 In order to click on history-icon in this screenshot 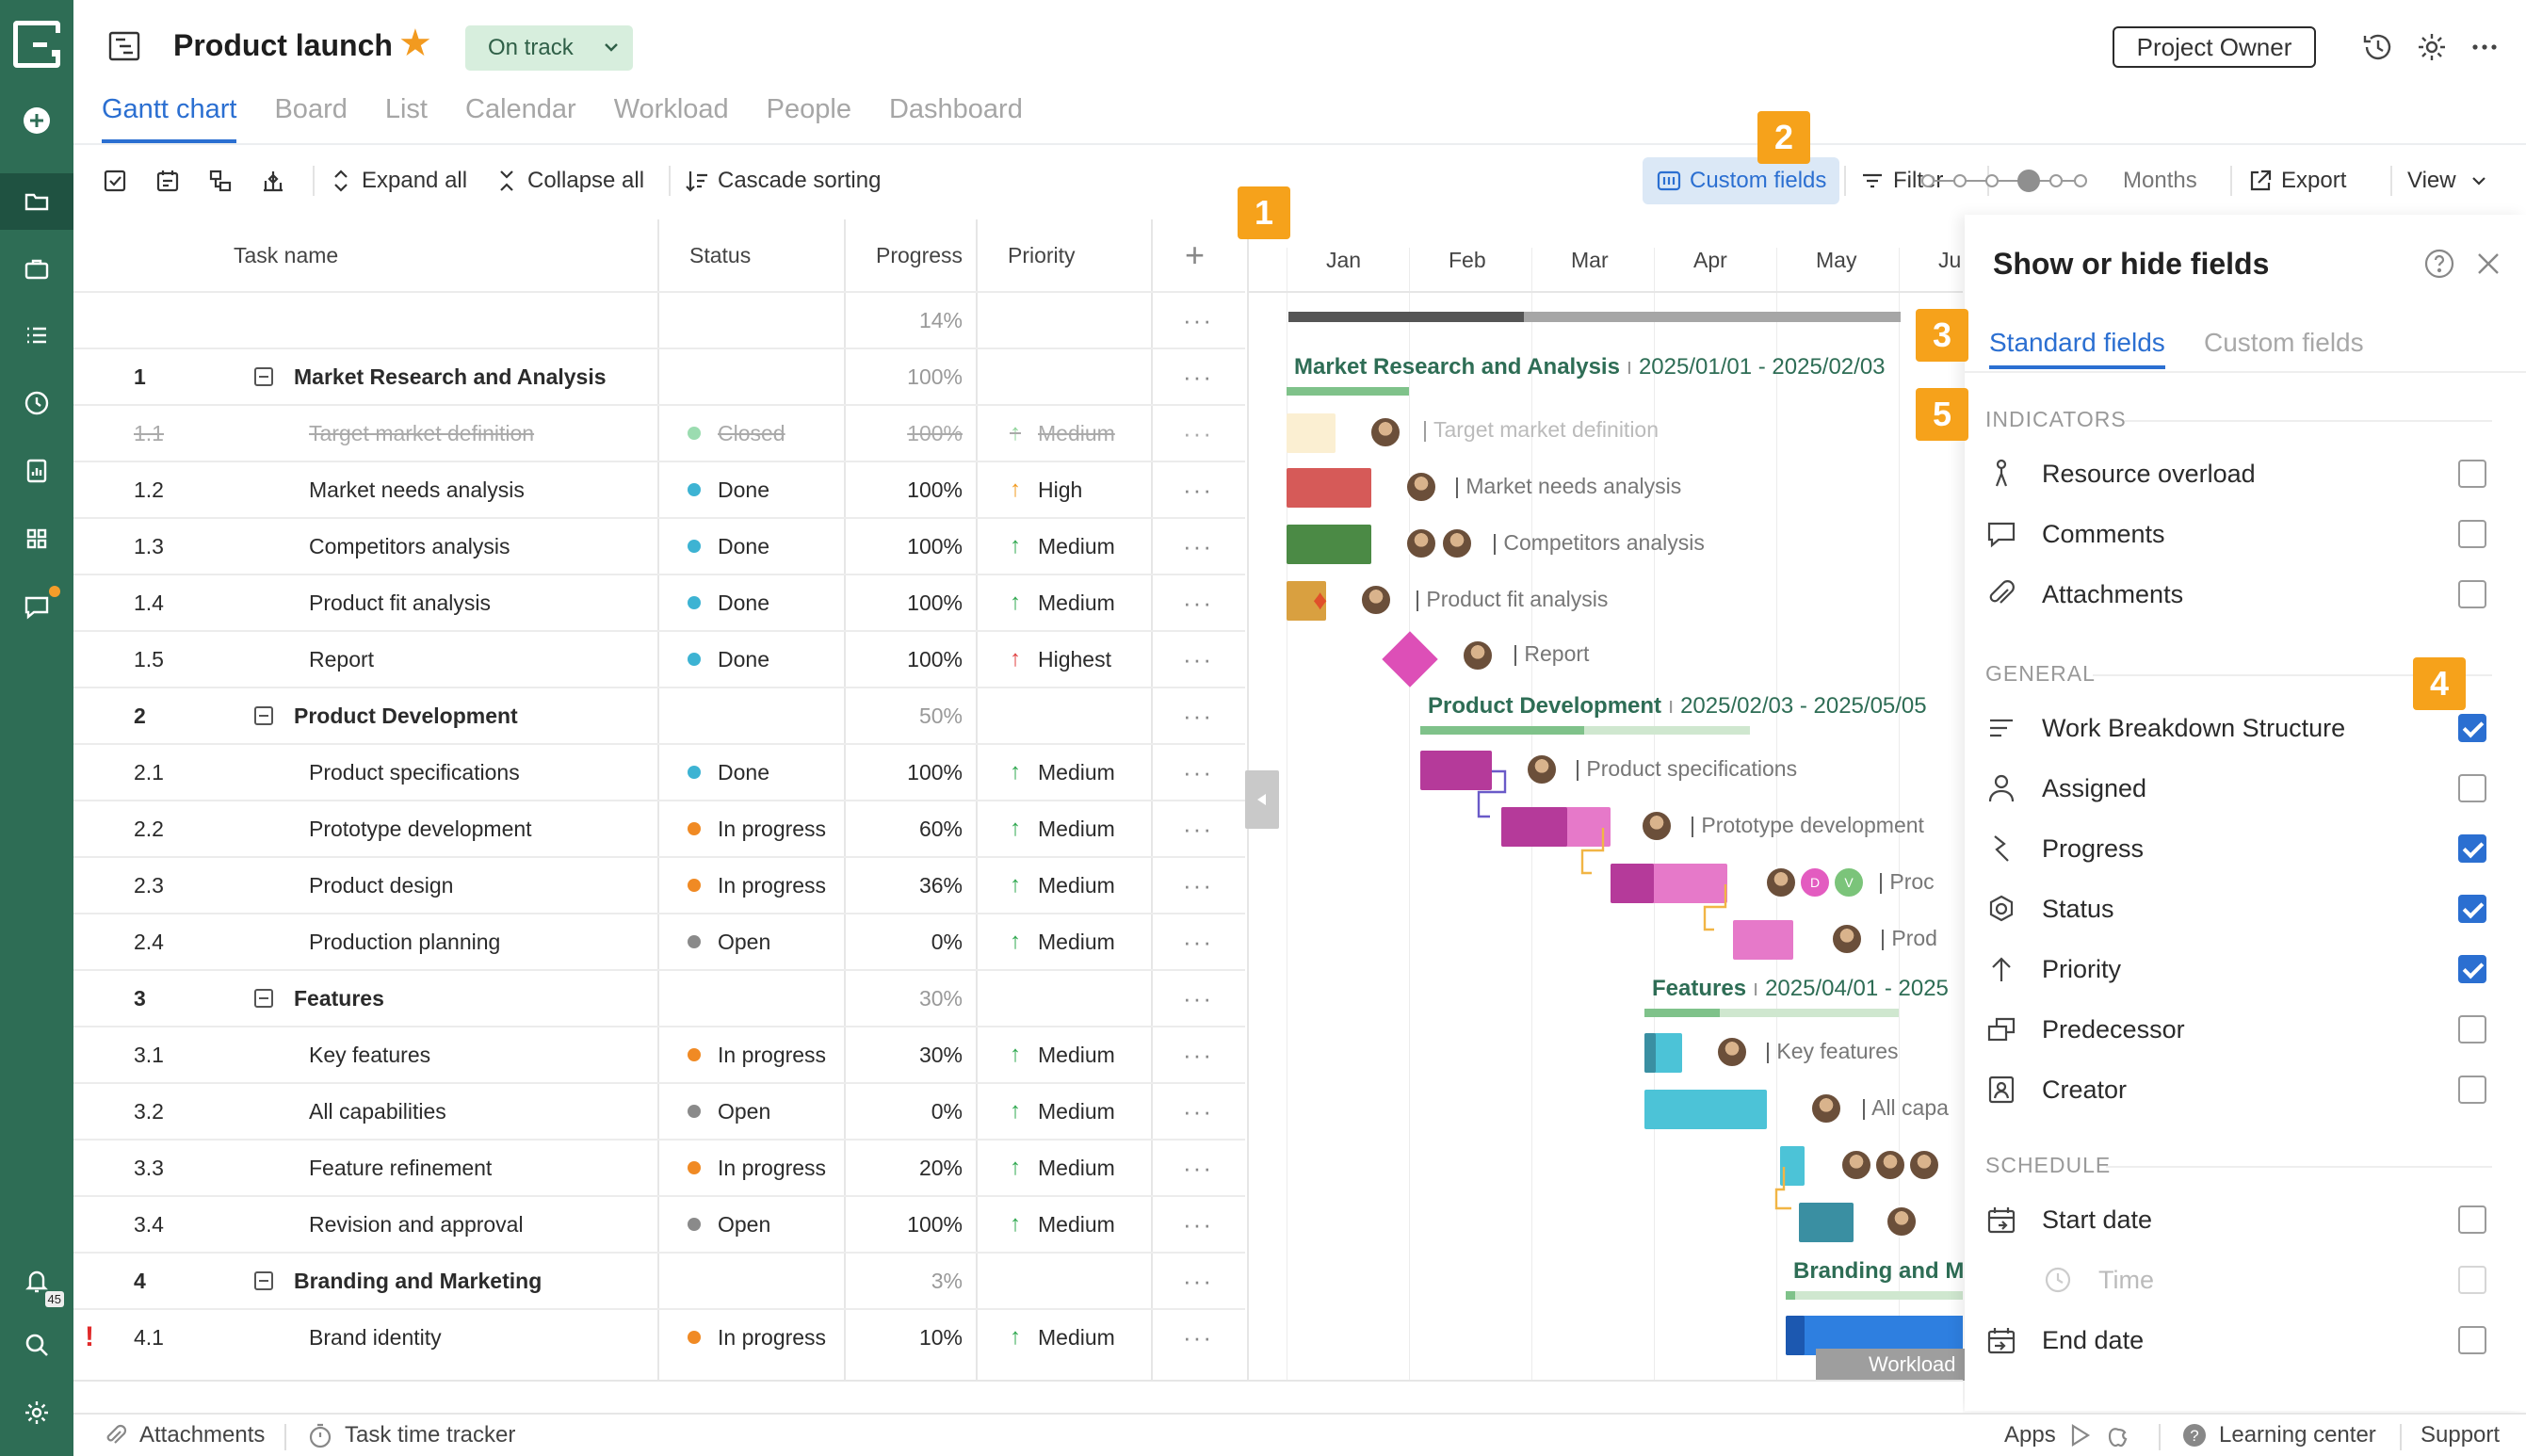, I will do `click(2378, 47)`.